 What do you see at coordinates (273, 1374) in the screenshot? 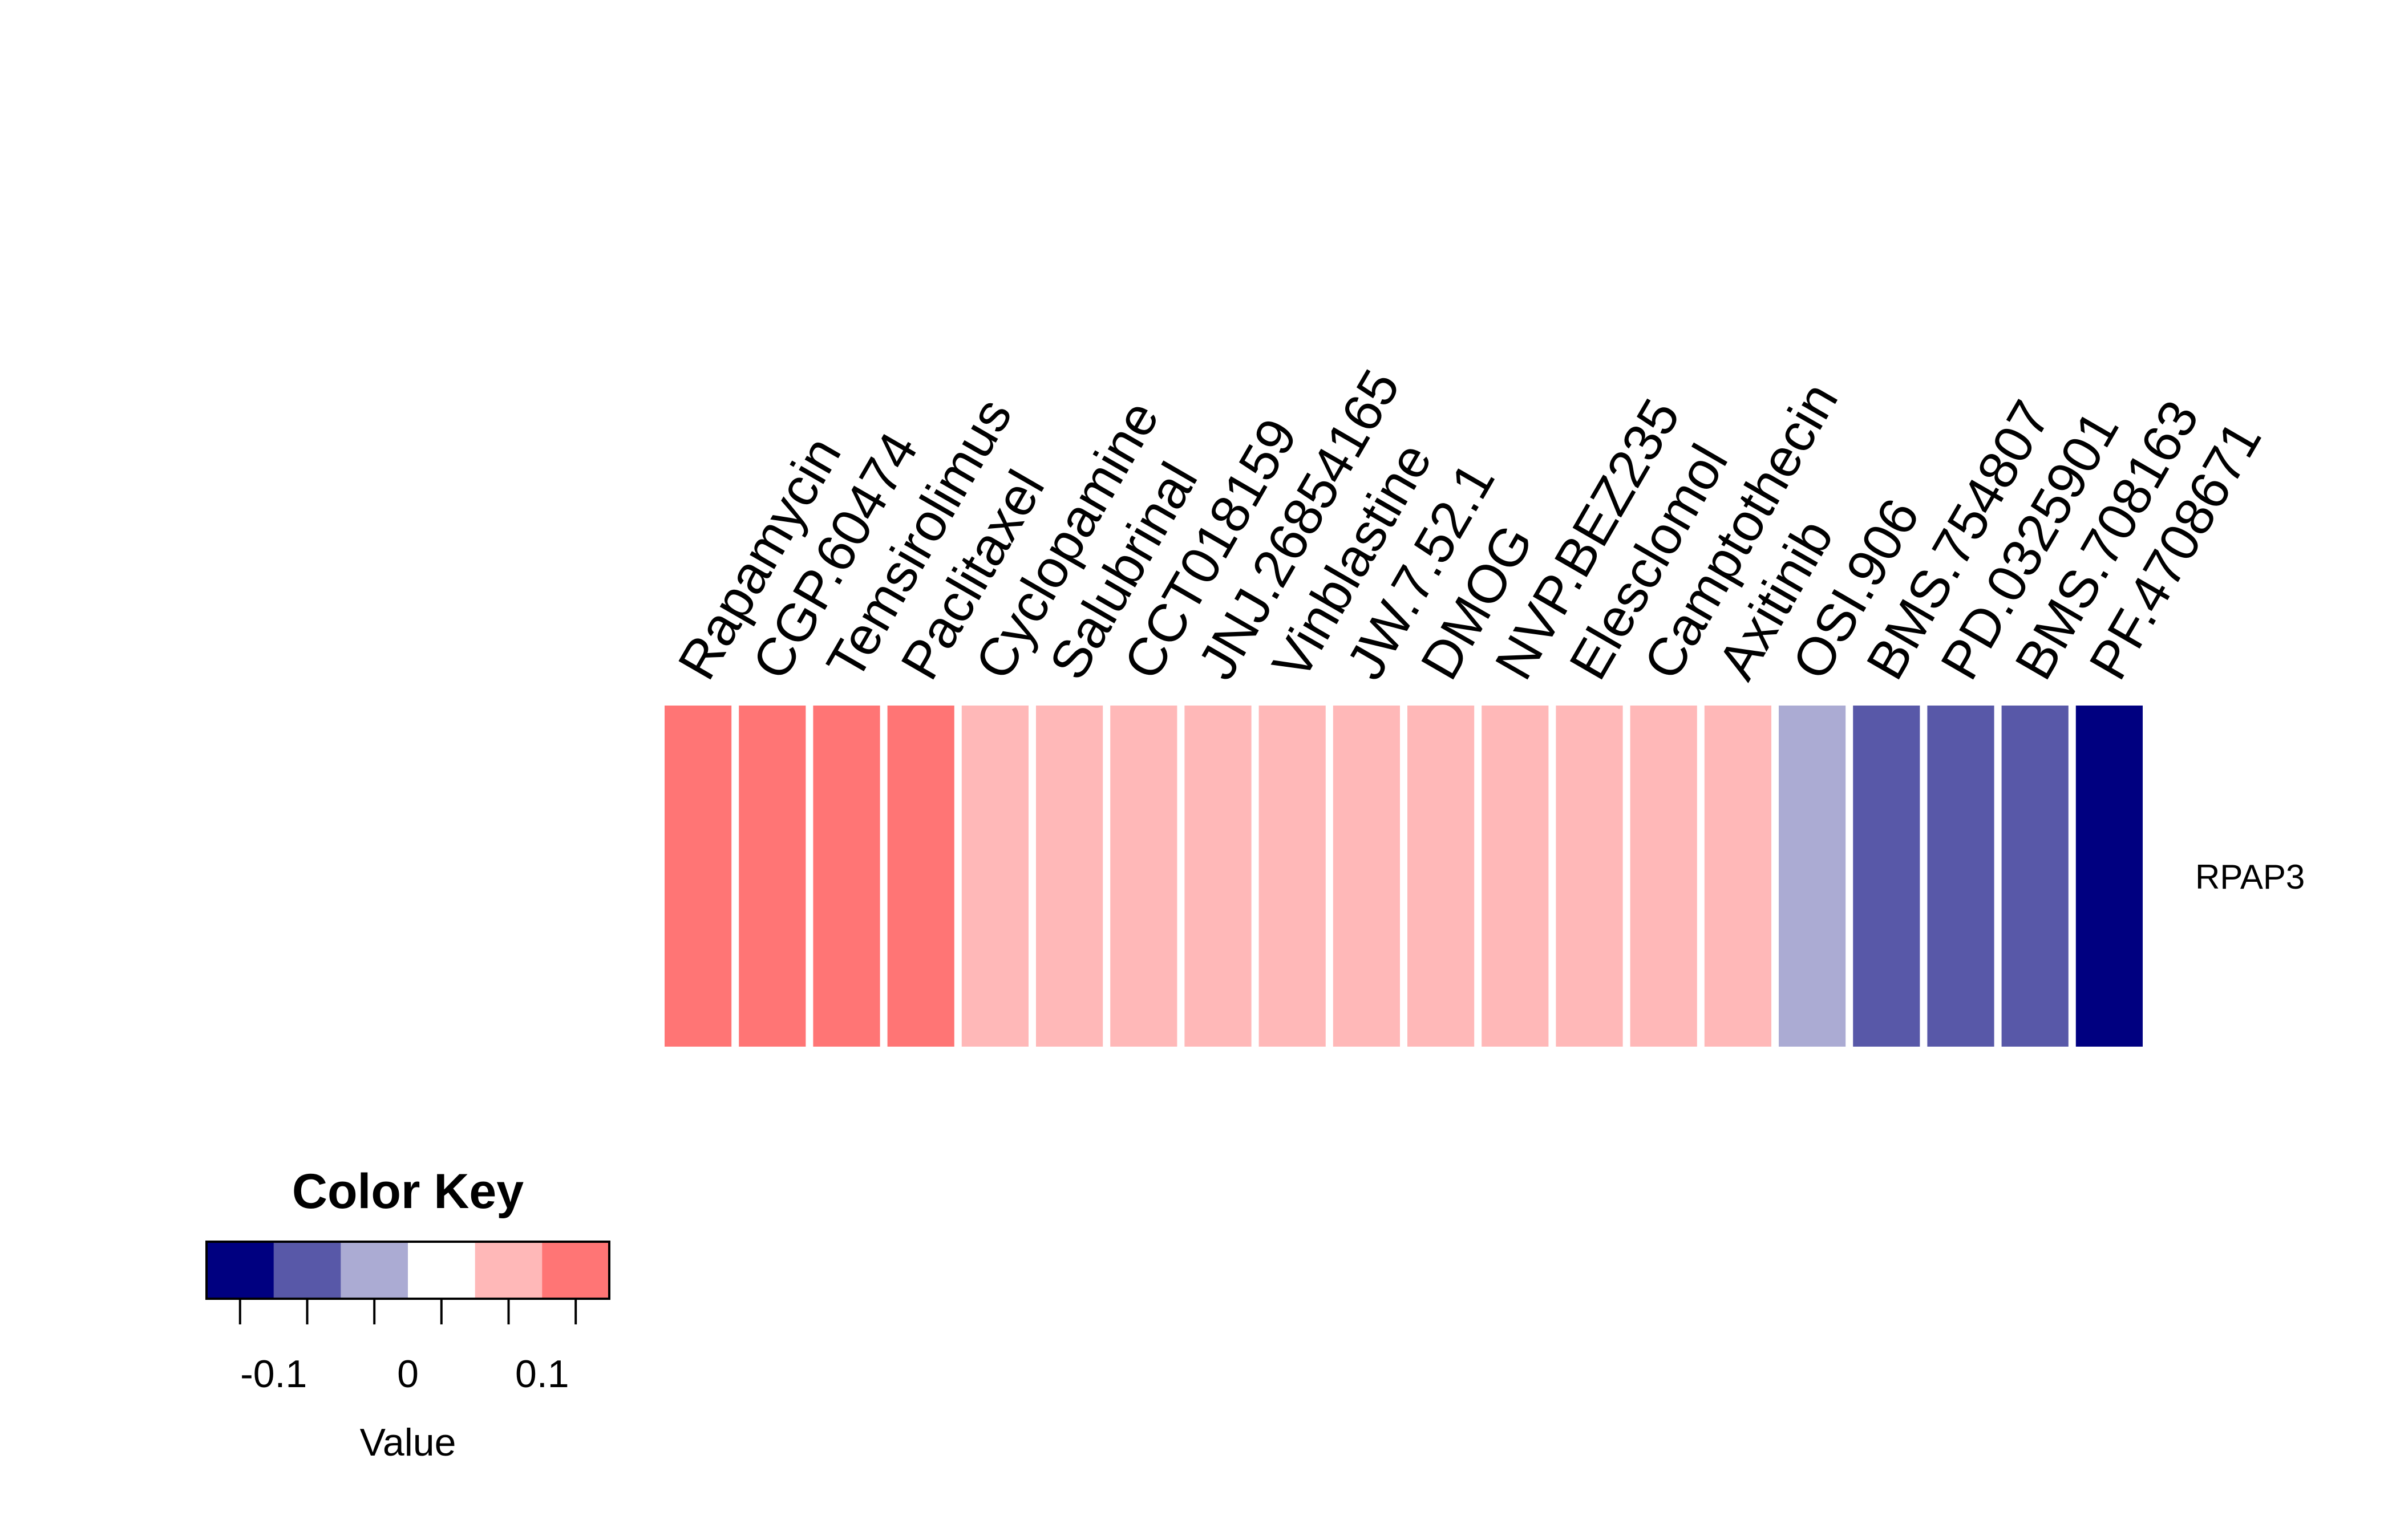
I see `color-key-tick-label: -0.1` at bounding box center [273, 1374].